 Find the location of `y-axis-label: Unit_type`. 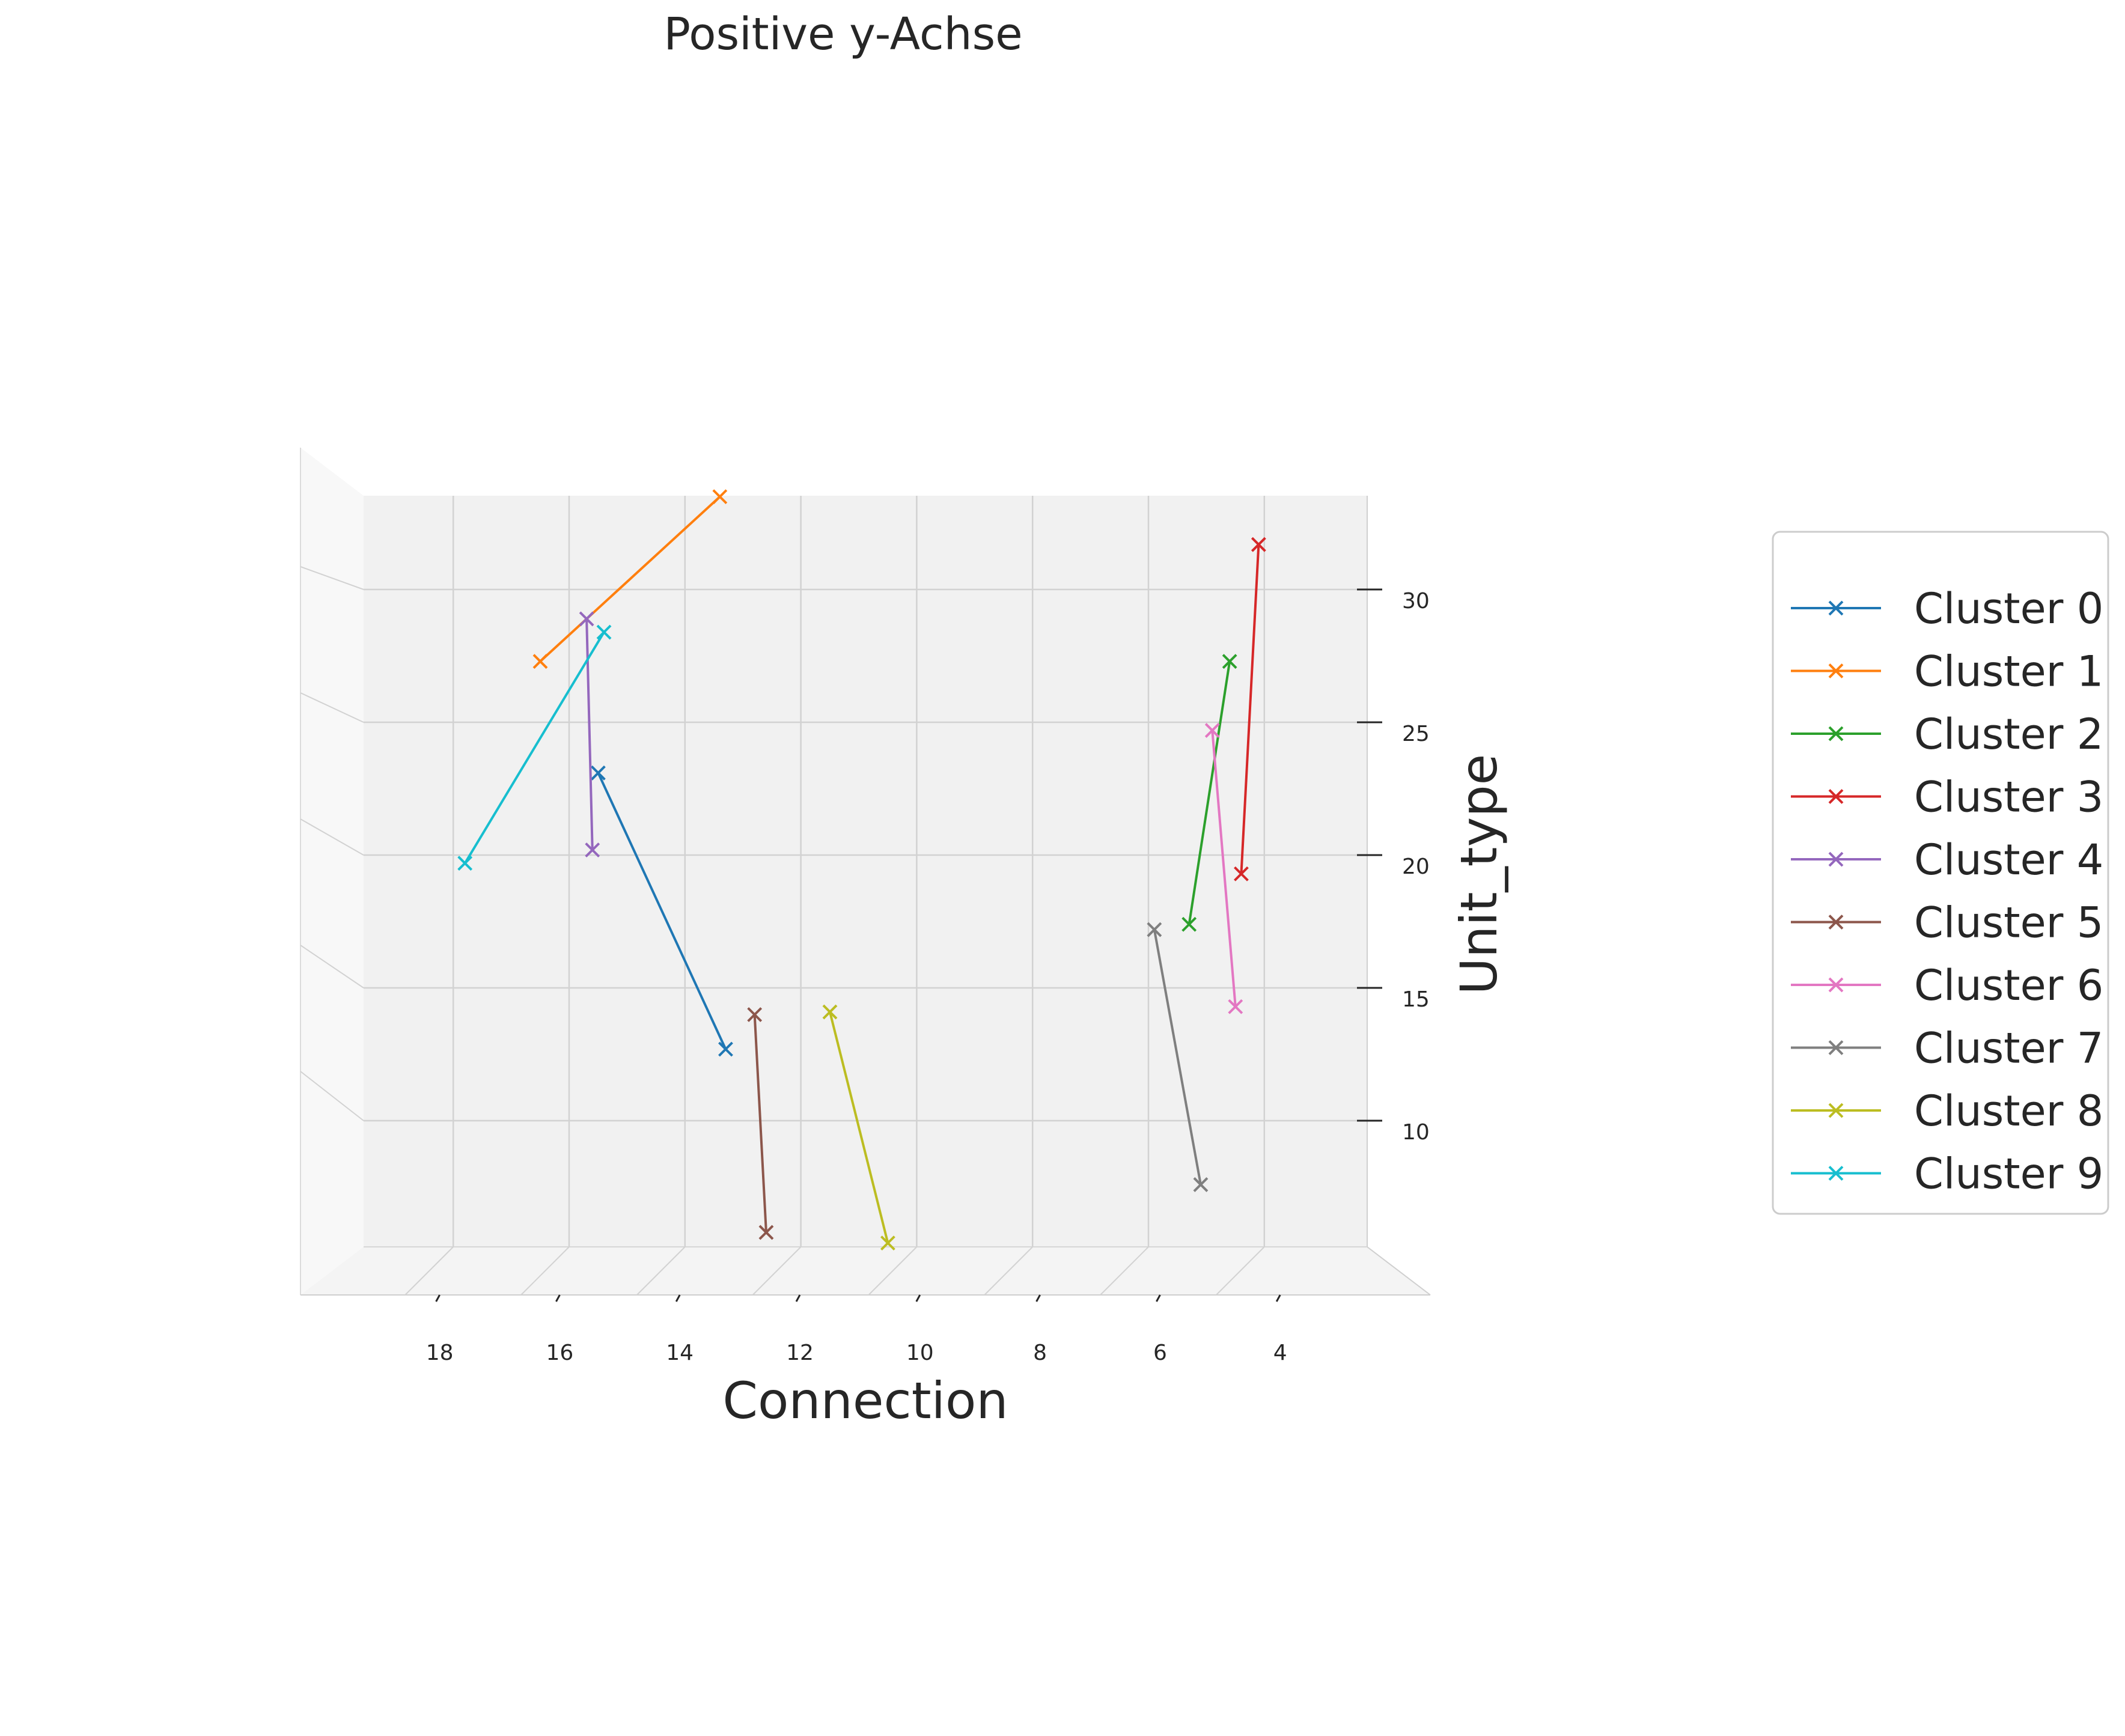

y-axis-label: Unit_type is located at coordinates (1479, 874).